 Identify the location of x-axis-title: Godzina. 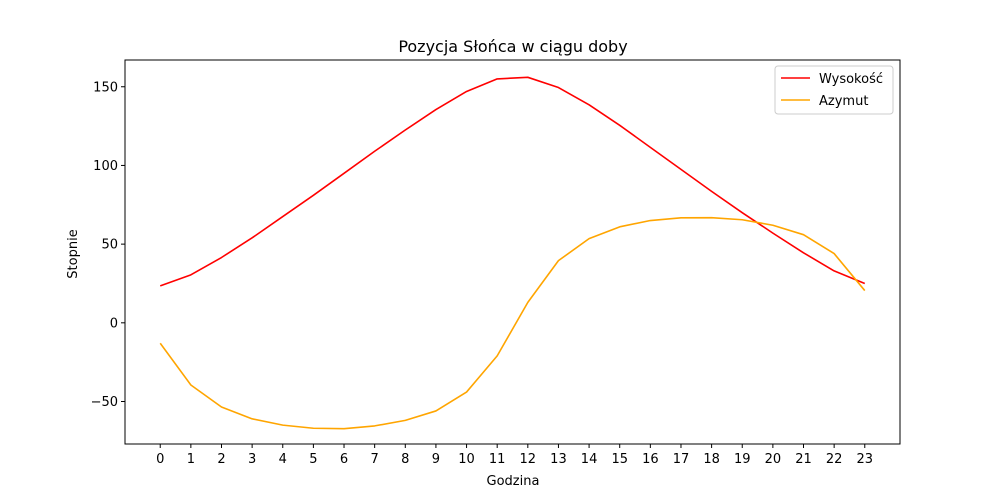
(513, 481).